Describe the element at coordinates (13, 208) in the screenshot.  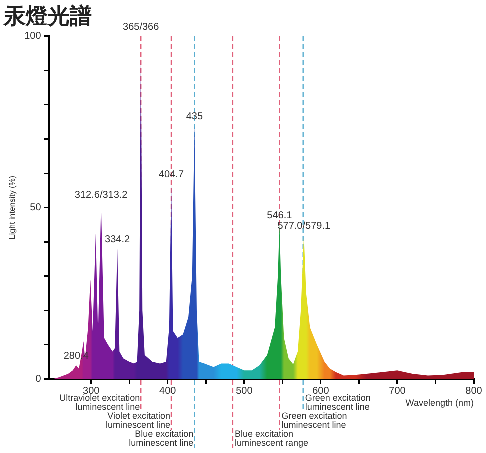
I see `y-axis-title: Light intensity (%)` at that location.